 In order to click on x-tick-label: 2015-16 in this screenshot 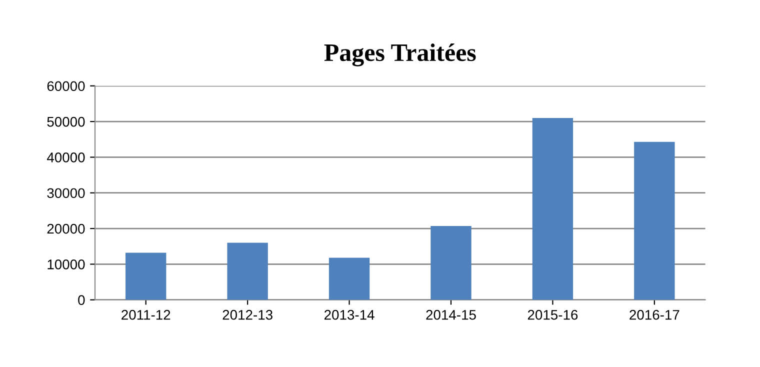, I will do `click(553, 315)`.